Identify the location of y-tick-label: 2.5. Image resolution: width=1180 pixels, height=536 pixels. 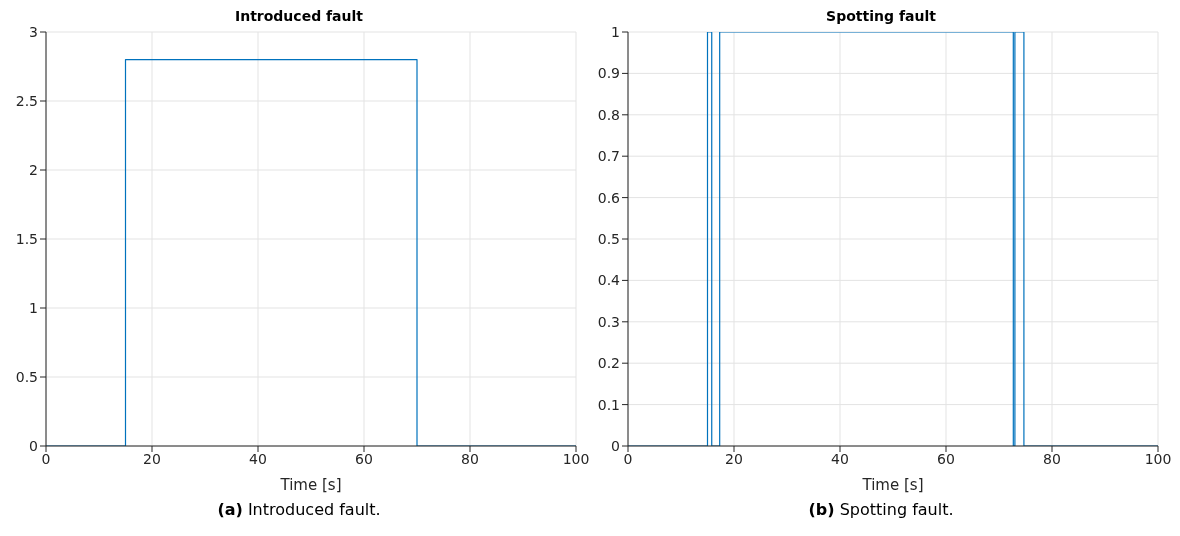
(26, 100).